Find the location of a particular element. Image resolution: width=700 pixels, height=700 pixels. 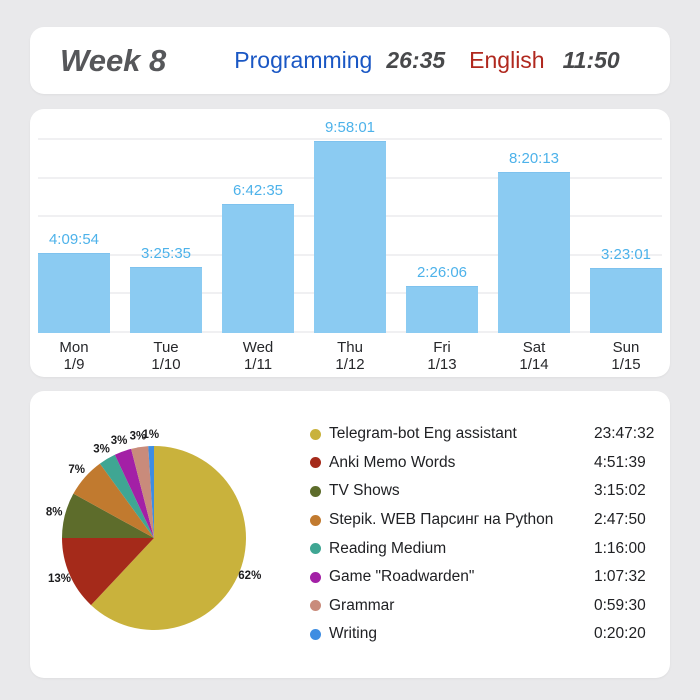

legend-label: Grammar is located at coordinates (362, 605).